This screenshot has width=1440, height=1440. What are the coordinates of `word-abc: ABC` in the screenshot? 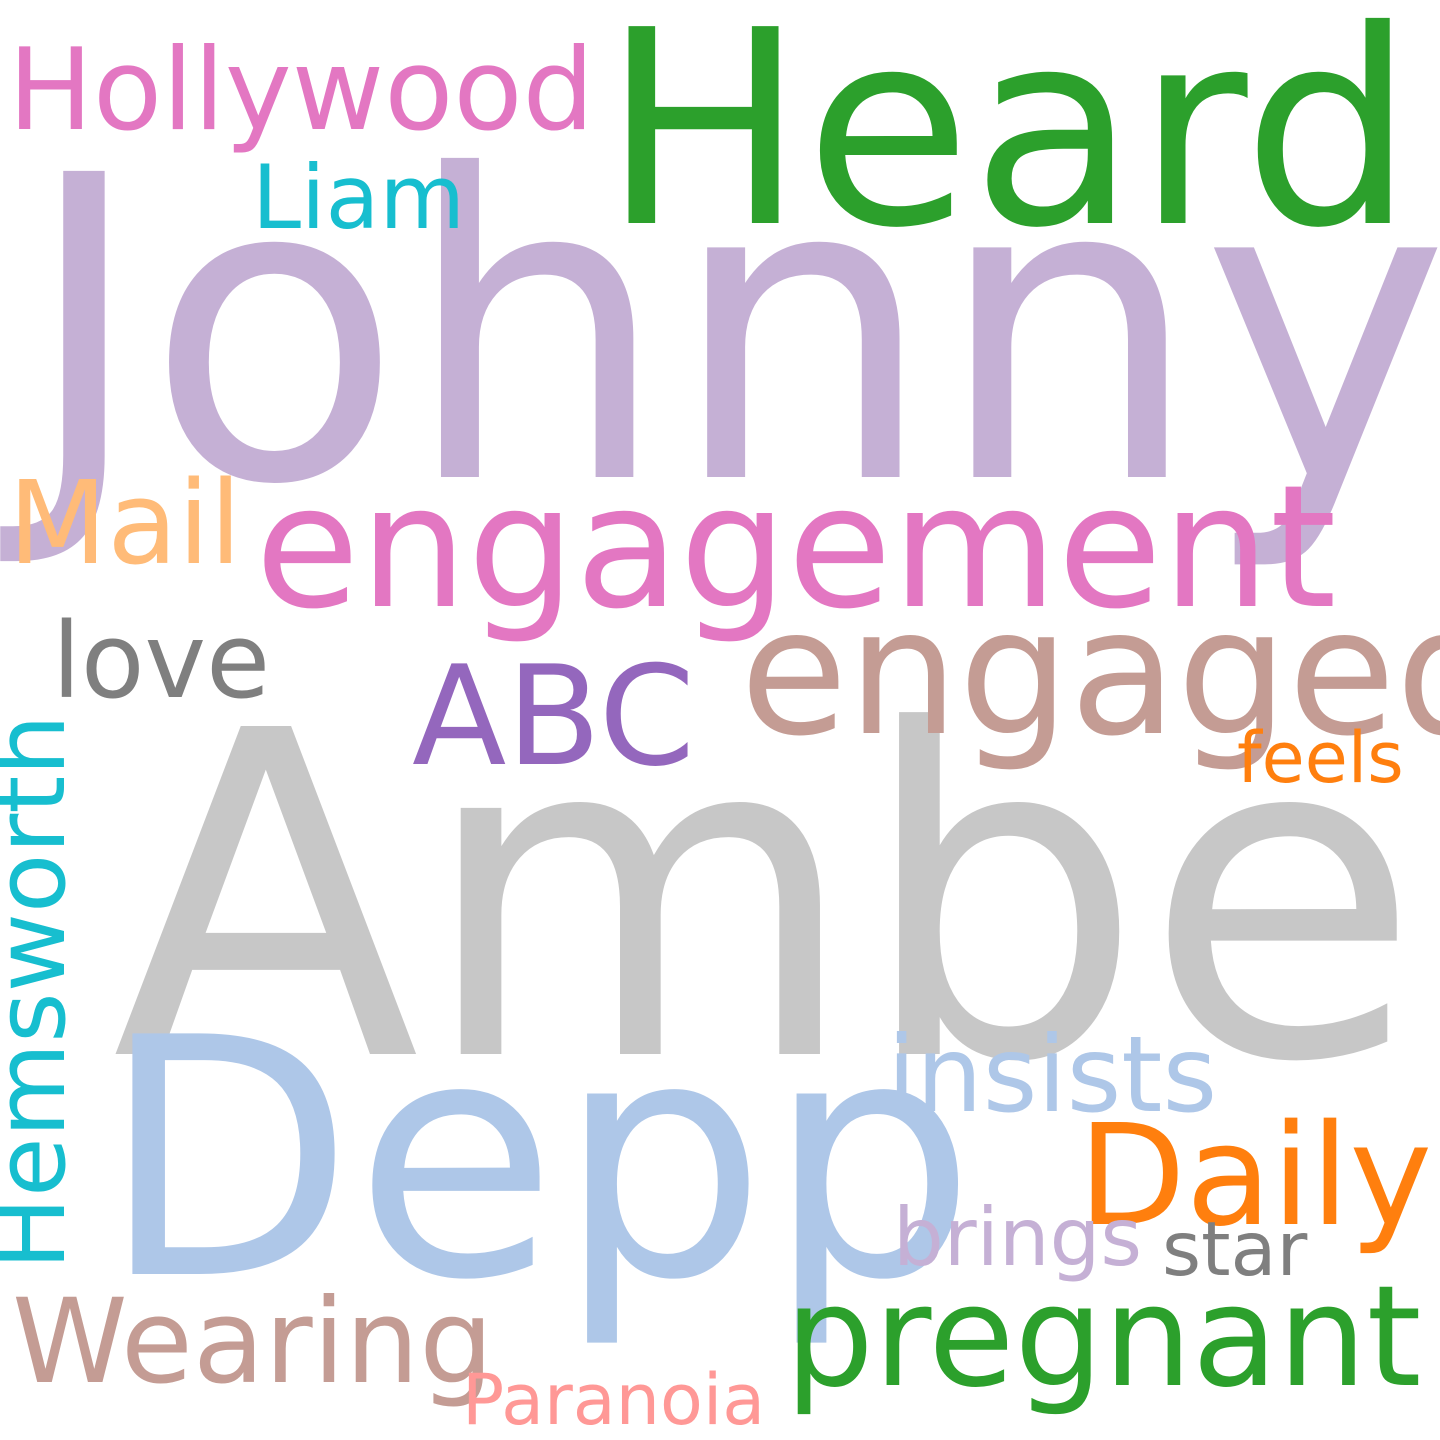 It's located at (553, 717).